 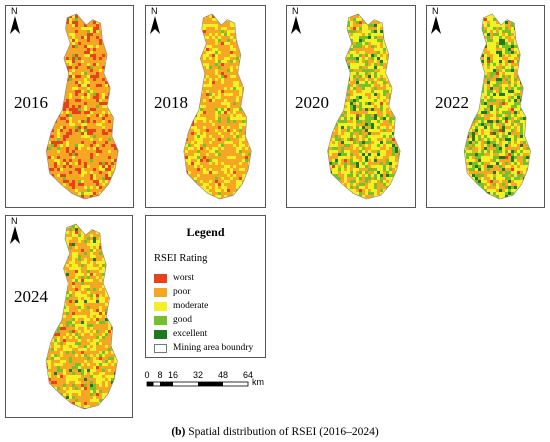 What do you see at coordinates (217, 106) in the screenshot?
I see `rsei-map-2018` at bounding box center [217, 106].